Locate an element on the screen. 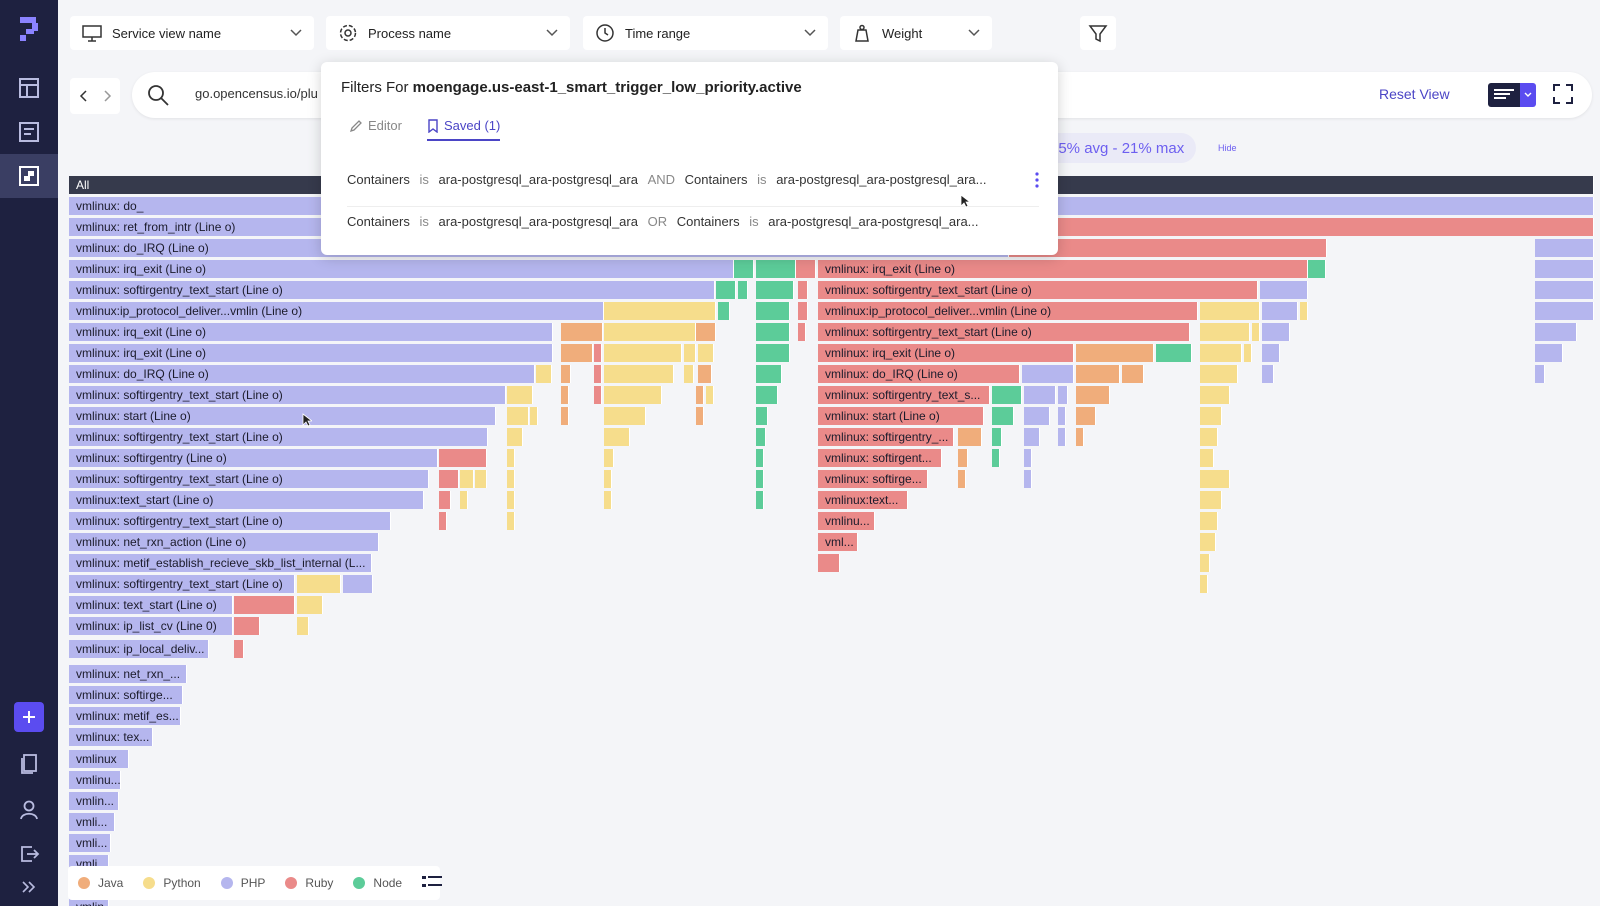 The width and height of the screenshot is (1600, 906). dashboard-icon is located at coordinates (29, 88).